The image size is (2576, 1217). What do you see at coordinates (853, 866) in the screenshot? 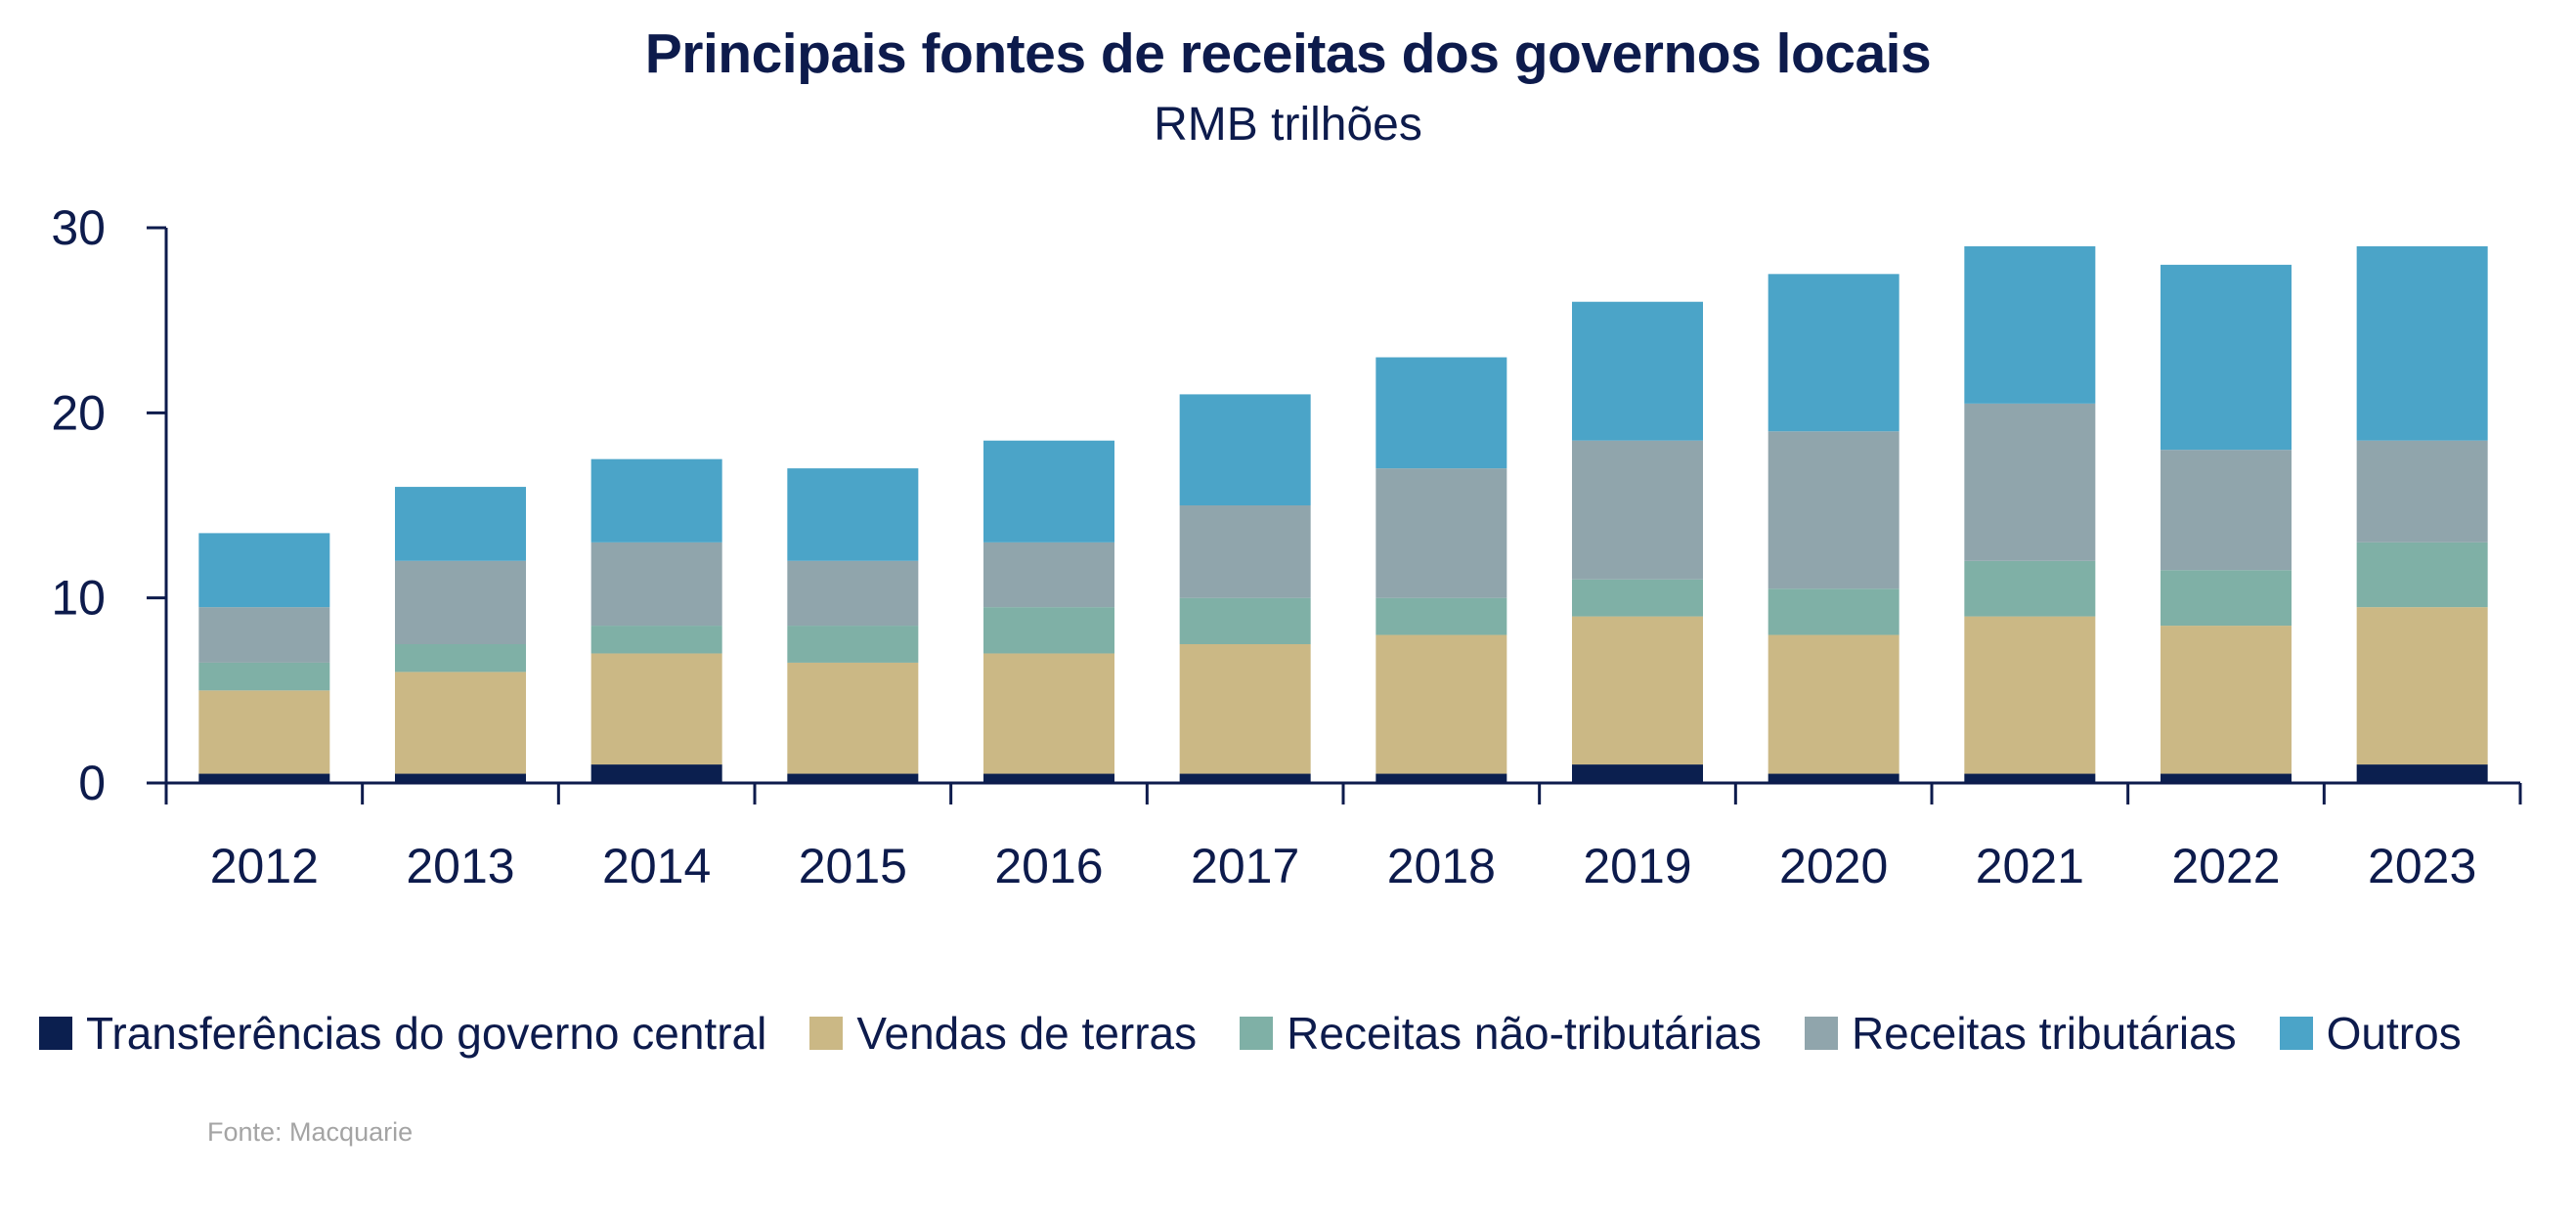
I see `x-tick-label: 2015` at bounding box center [853, 866].